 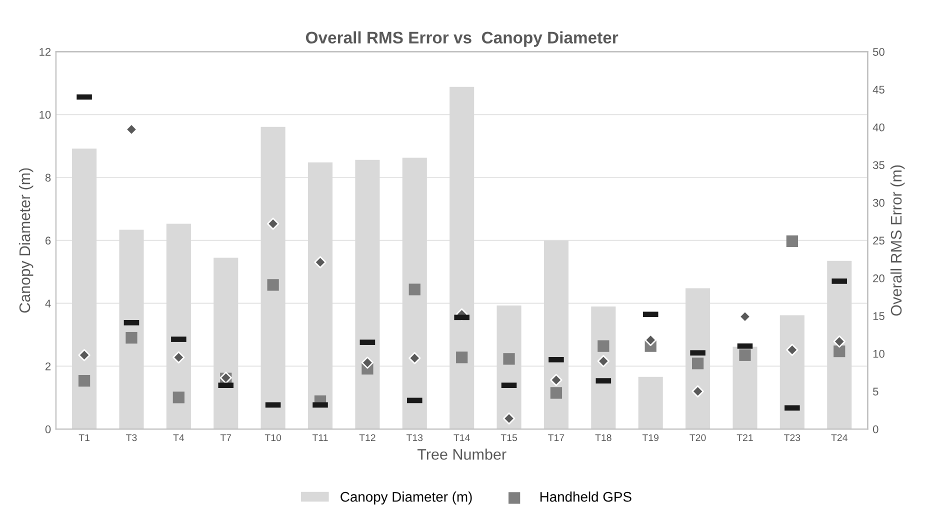 I want to click on y-tick-label: 10, so click(x=45, y=114).